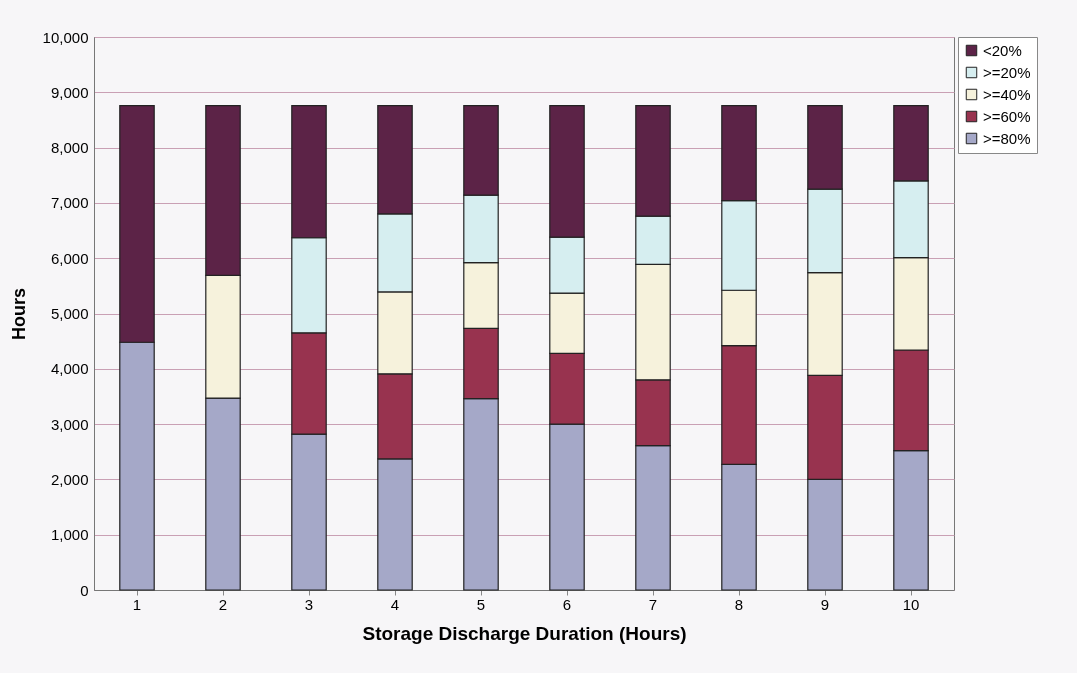 This screenshot has height=673, width=1077. I want to click on y-tick-label: 7,000, so click(69, 203).